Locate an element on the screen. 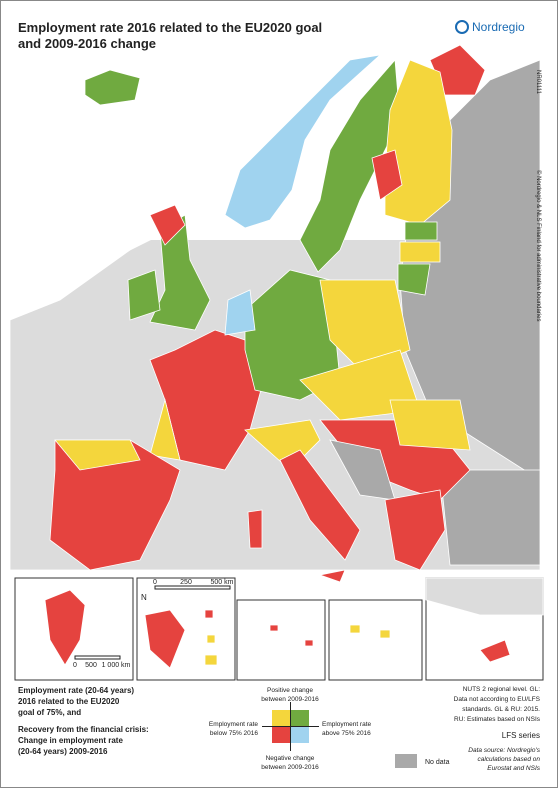  scale-bar: N 0 250 500 km 0 500 1 000 km is located at coordinates (153, 624).